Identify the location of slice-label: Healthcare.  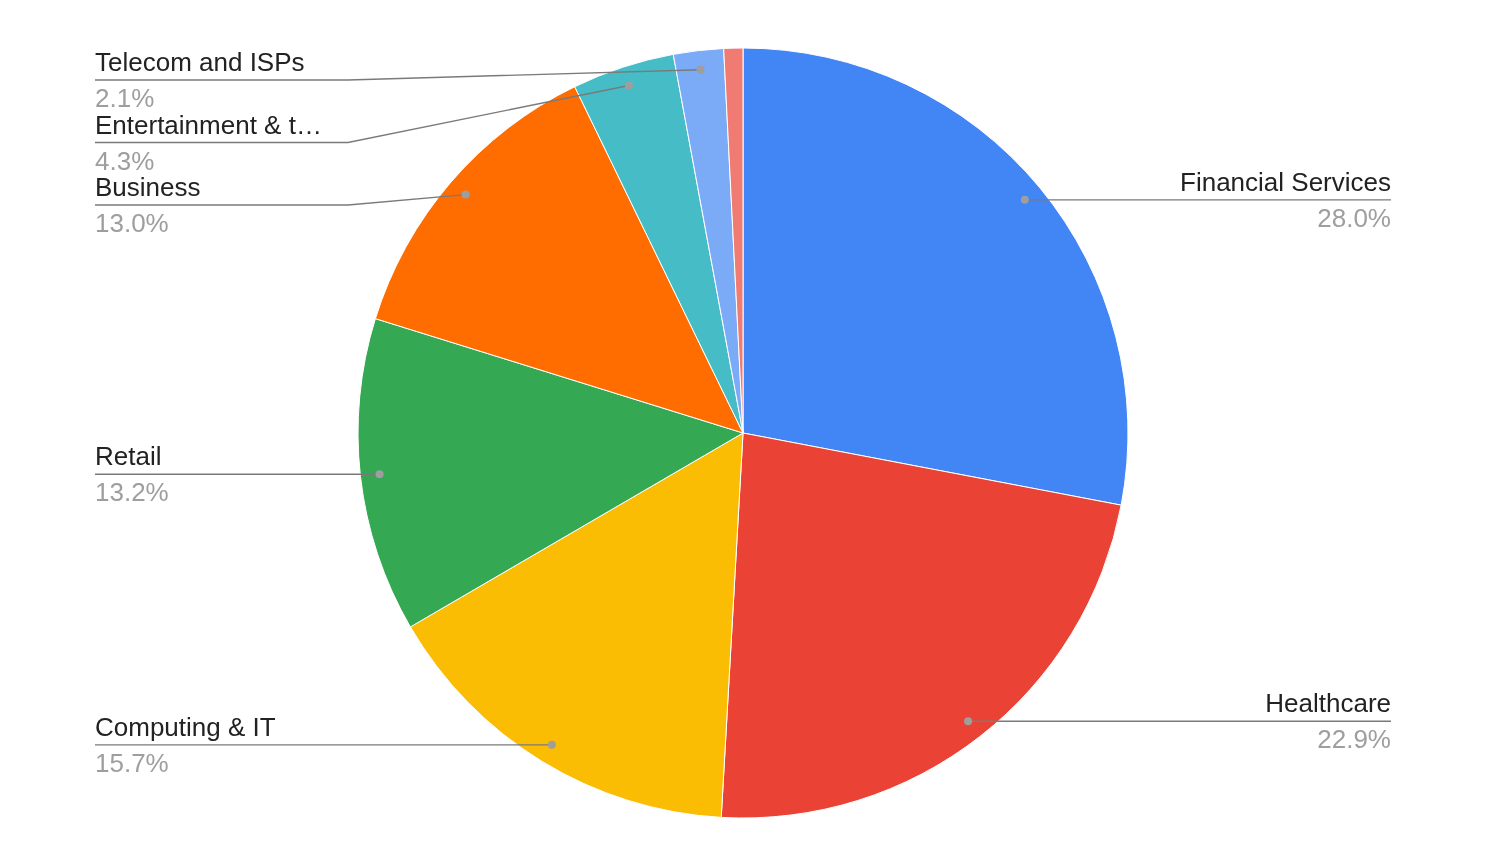
(1328, 703).